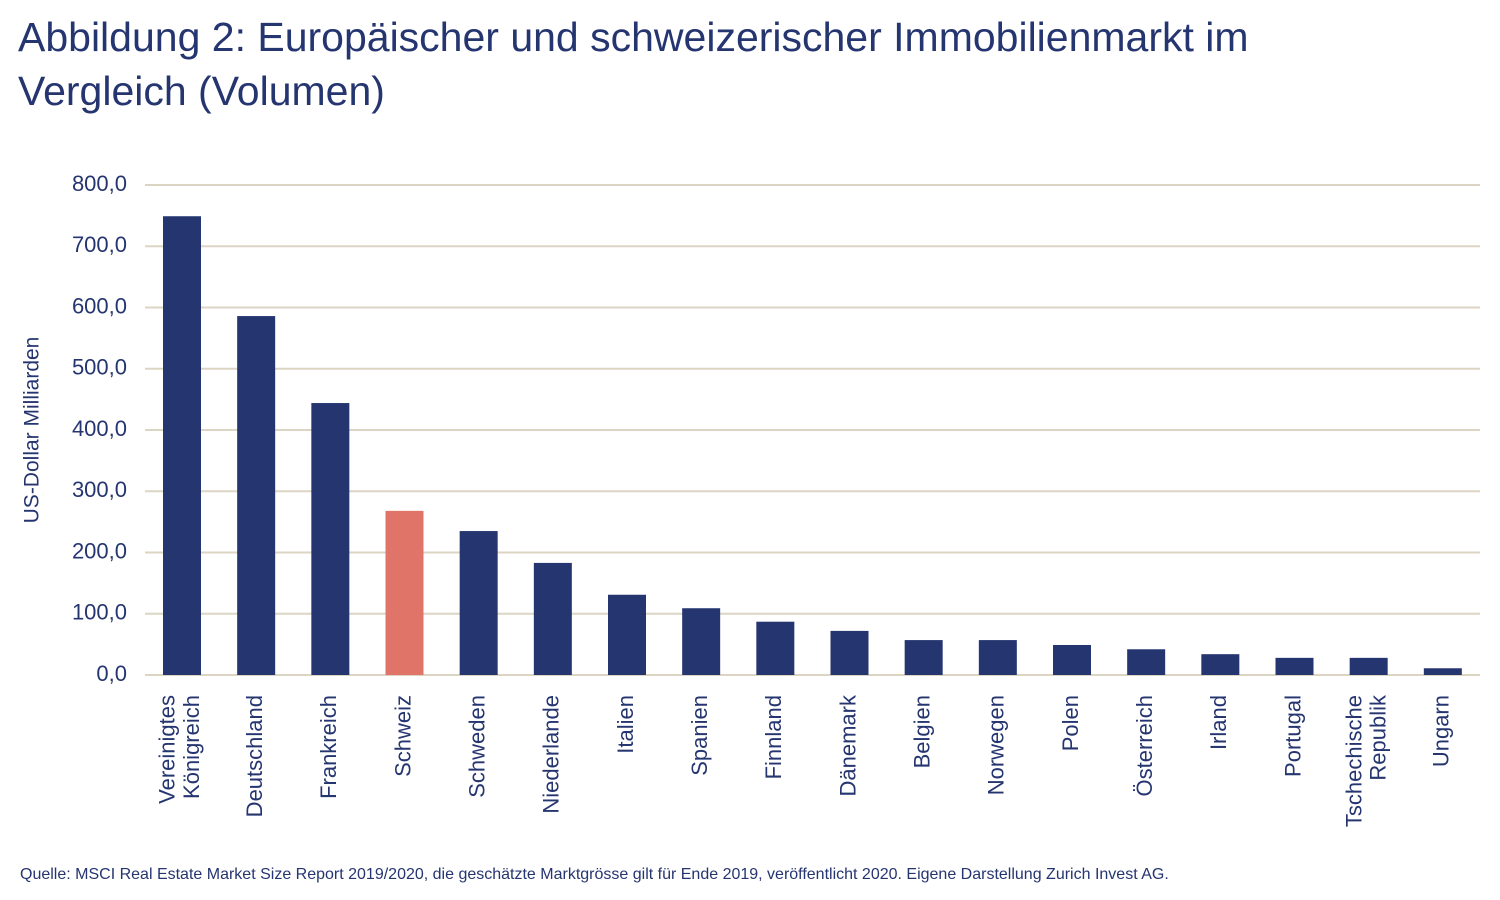 Image resolution: width=1500 pixels, height=900 pixels. Describe the element at coordinates (1144, 745) in the screenshot. I see `x-tick-label: Österreich` at that location.